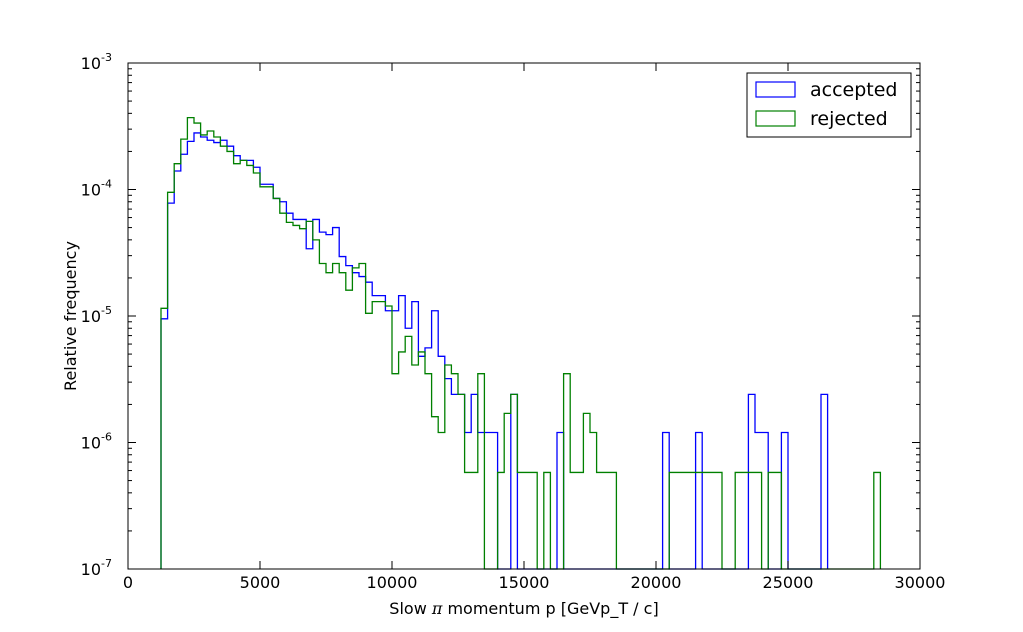  Describe the element at coordinates (128, 582) in the screenshot. I see `x-tick-label: 0` at that location.